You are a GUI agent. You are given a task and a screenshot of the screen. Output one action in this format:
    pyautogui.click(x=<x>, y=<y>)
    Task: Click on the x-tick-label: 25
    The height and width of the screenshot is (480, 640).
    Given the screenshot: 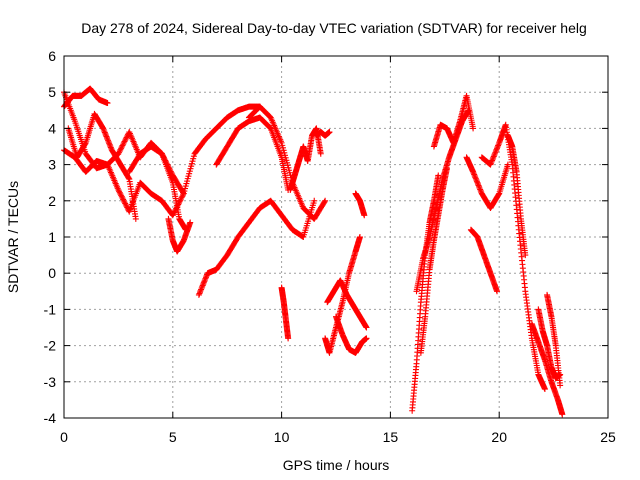 What is the action you would take?
    pyautogui.click(x=608, y=437)
    